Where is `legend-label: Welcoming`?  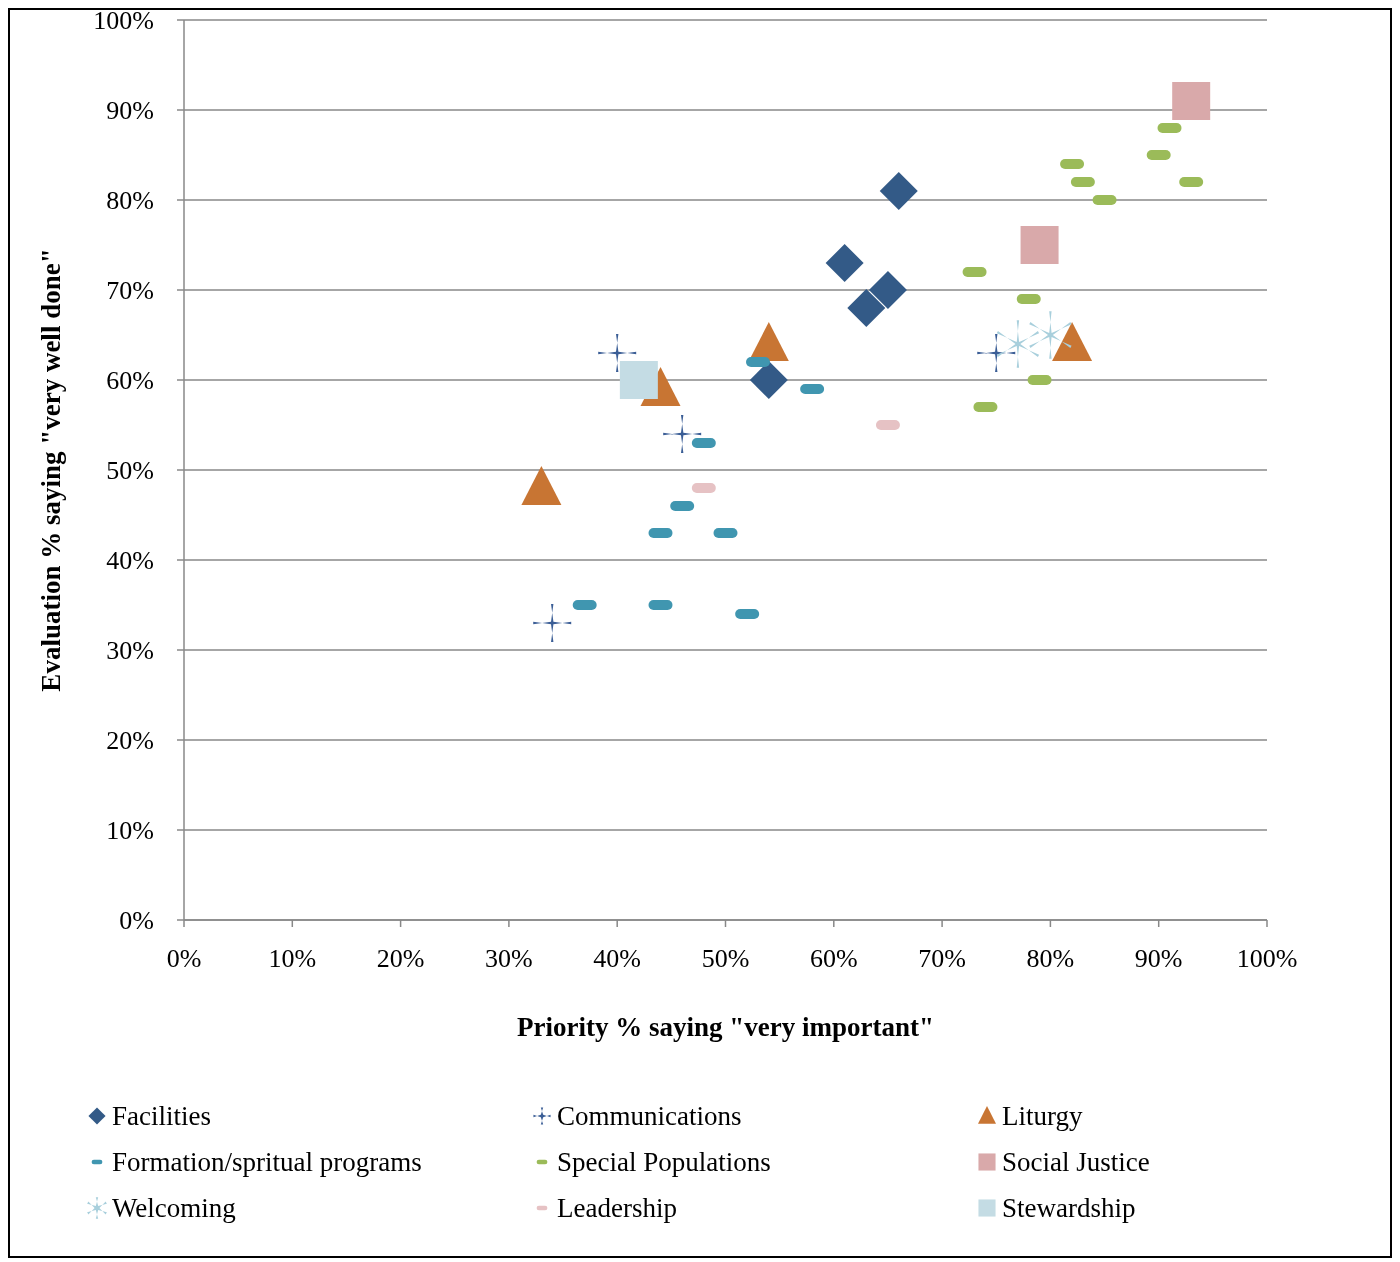 legend-label: Welcoming is located at coordinates (174, 1208).